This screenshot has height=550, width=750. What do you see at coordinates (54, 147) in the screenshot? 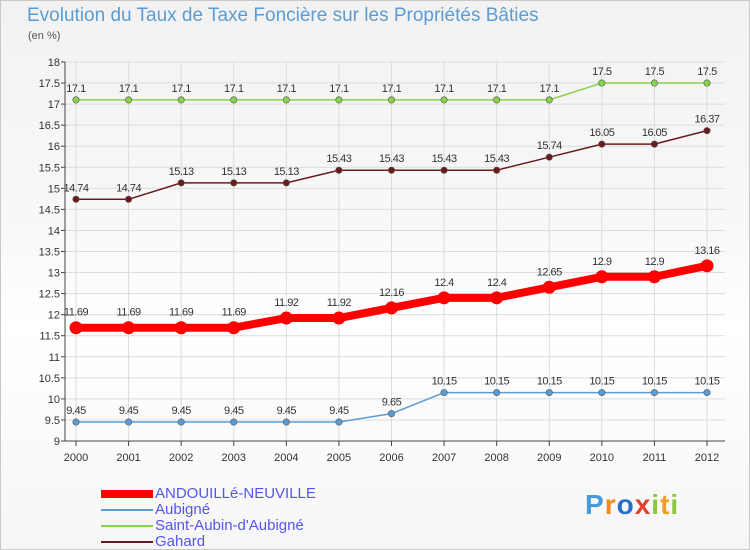
I see `y-tick-label: 16` at bounding box center [54, 147].